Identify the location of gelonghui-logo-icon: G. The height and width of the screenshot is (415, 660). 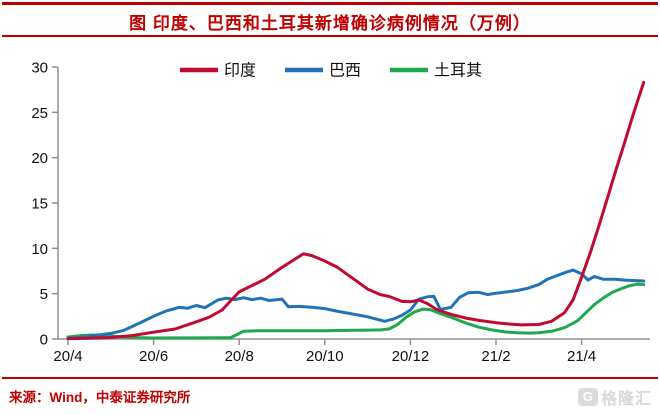
(587, 397).